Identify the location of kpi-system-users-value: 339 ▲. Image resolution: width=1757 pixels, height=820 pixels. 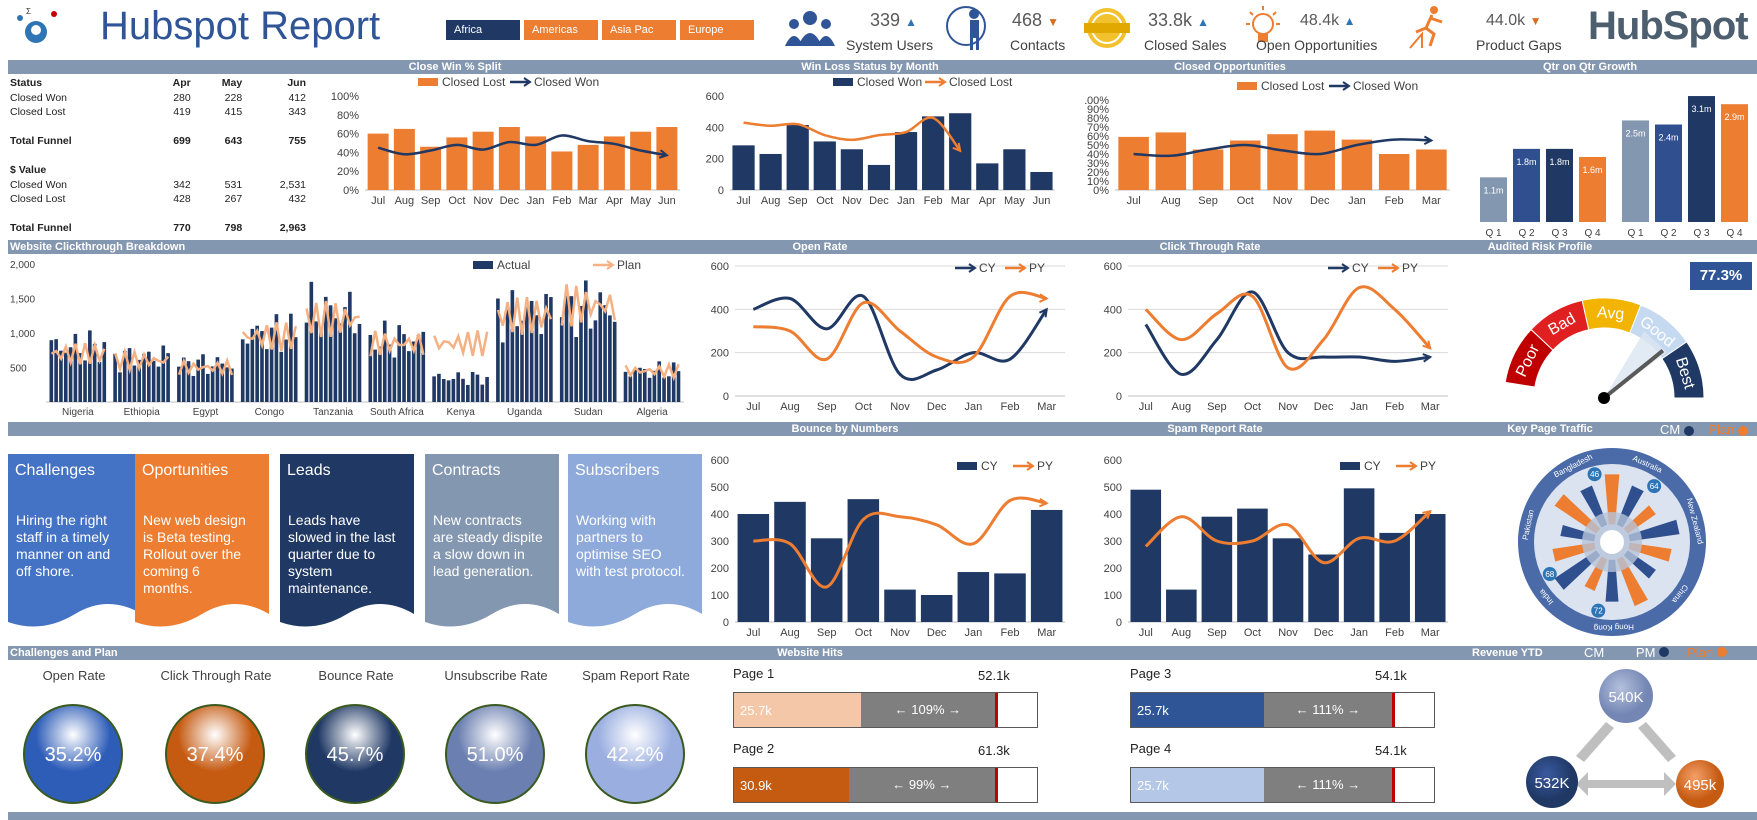
(893, 20).